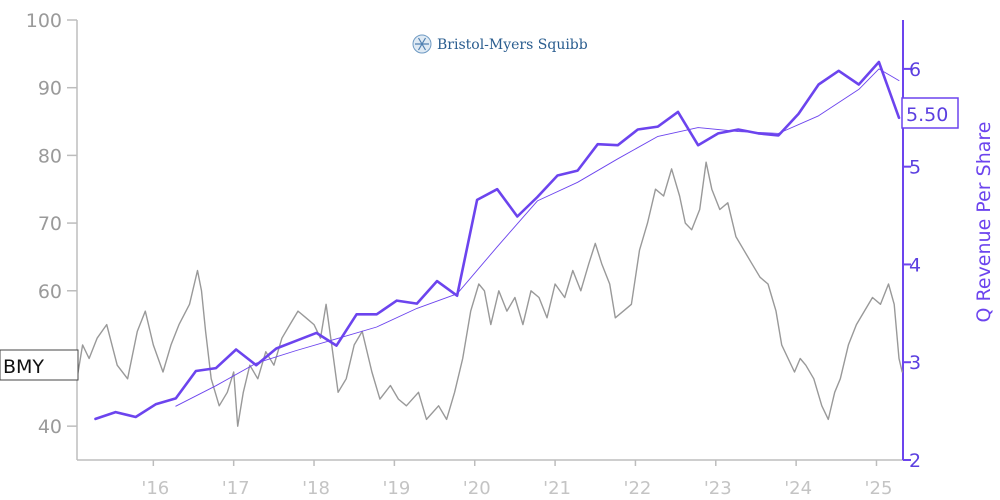 The height and width of the screenshot is (500, 1000). I want to click on x-tick-label: '16, so click(155, 488).